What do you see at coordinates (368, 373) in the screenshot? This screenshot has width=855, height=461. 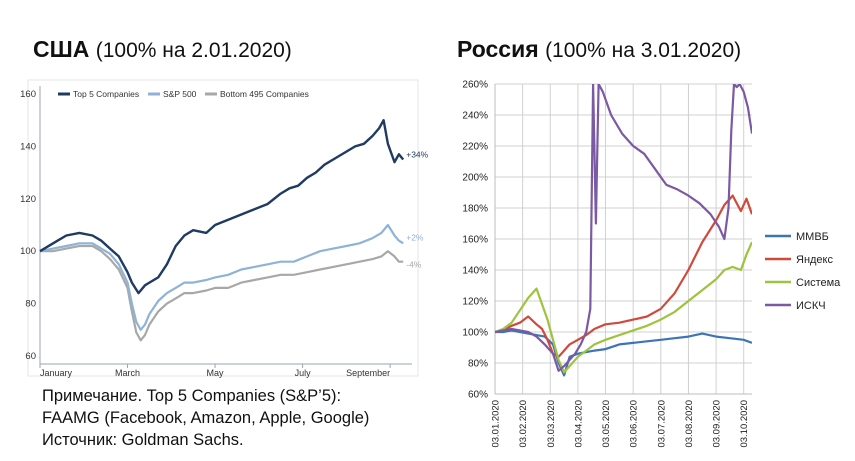 I see `us-x-tick-label: September` at bounding box center [368, 373].